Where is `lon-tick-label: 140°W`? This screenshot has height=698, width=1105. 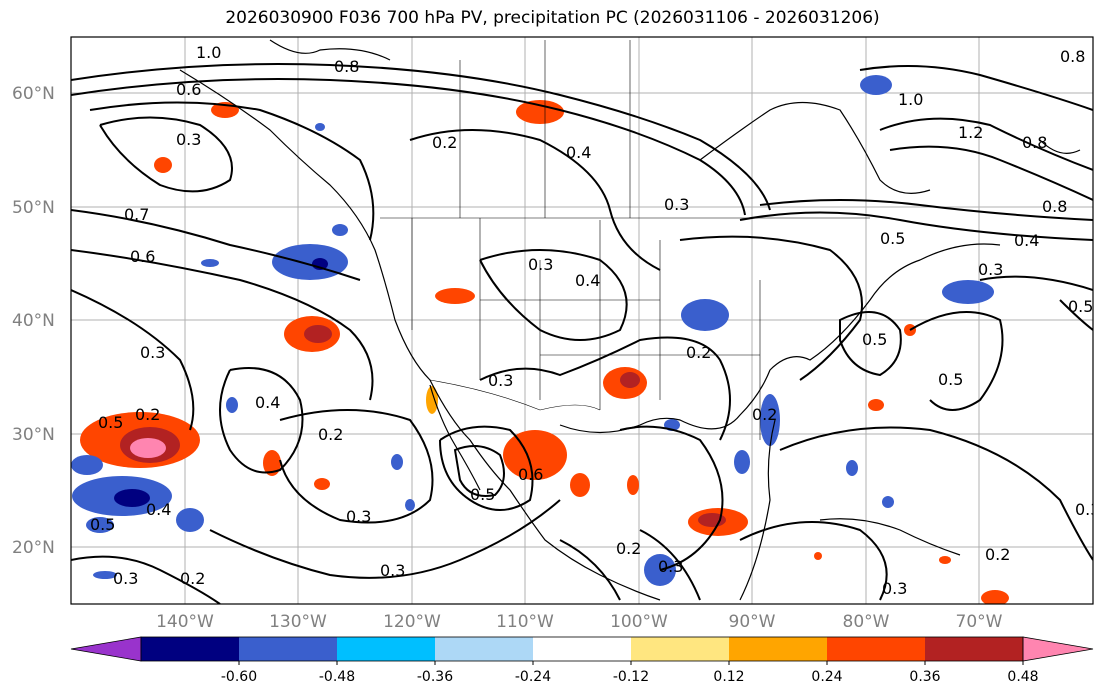 lon-tick-label: 140°W is located at coordinates (185, 622).